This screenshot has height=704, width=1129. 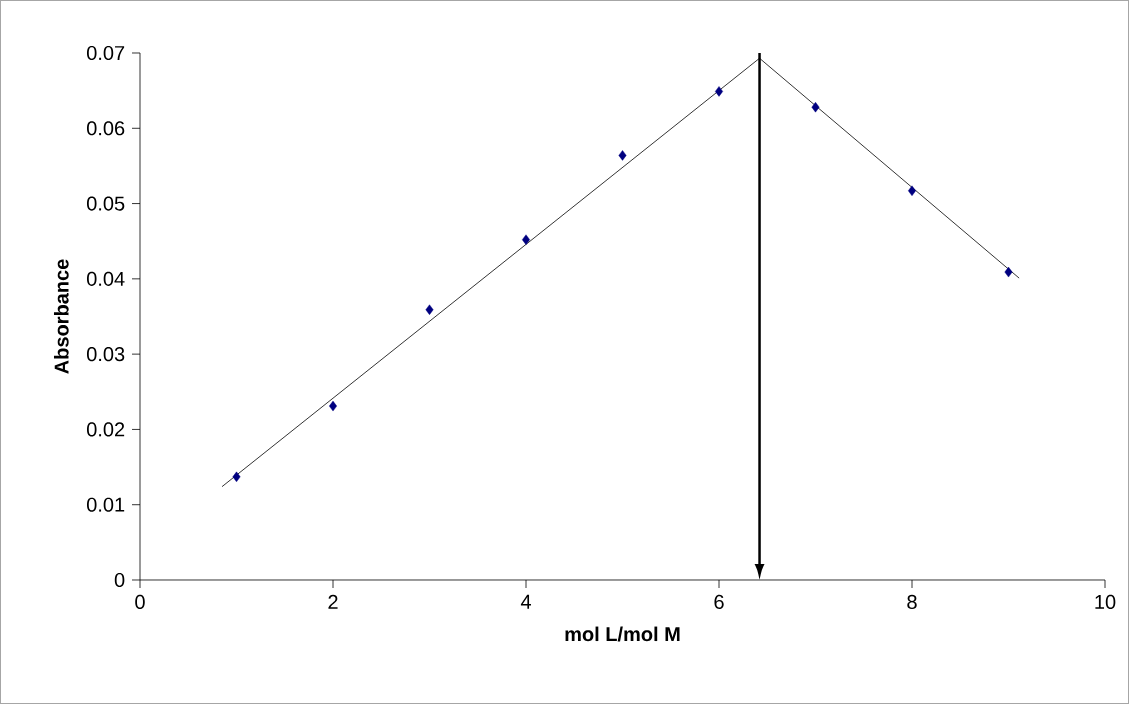 I want to click on x-tick-label: 8, so click(x=912, y=602).